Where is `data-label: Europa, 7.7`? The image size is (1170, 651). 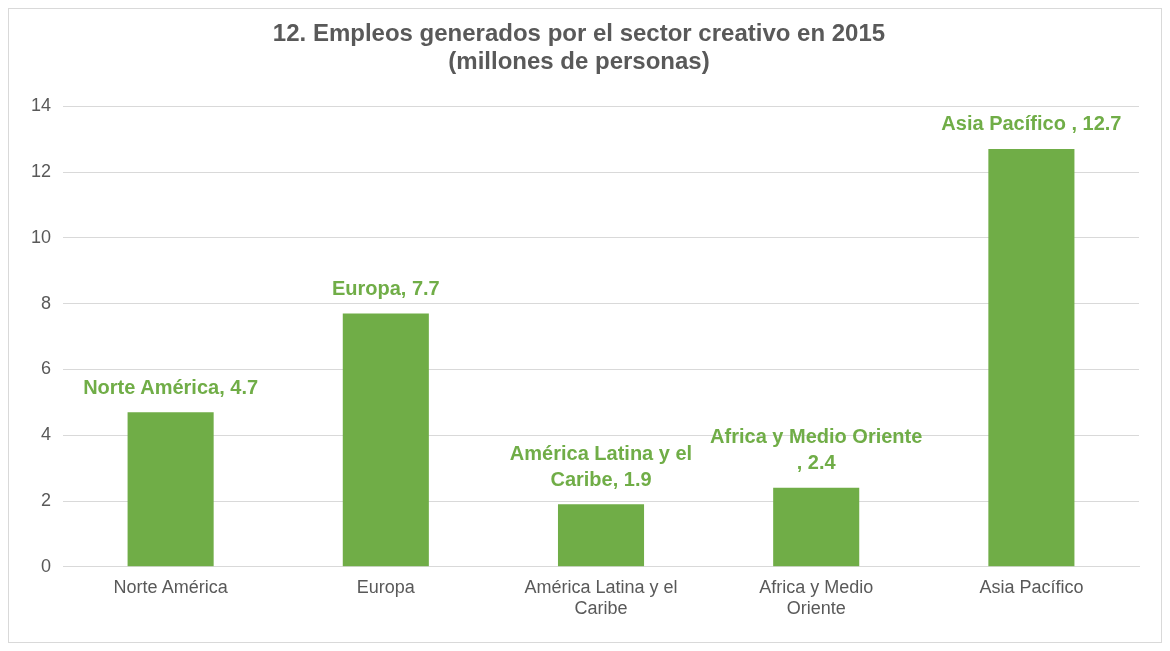 data-label: Europa, 7.7 is located at coordinates (385, 287).